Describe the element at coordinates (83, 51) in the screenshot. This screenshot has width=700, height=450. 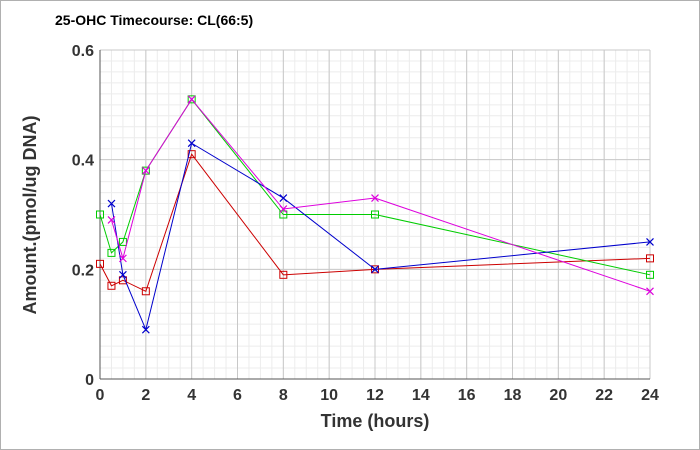
I see `y-tick-label: 0.6` at that location.